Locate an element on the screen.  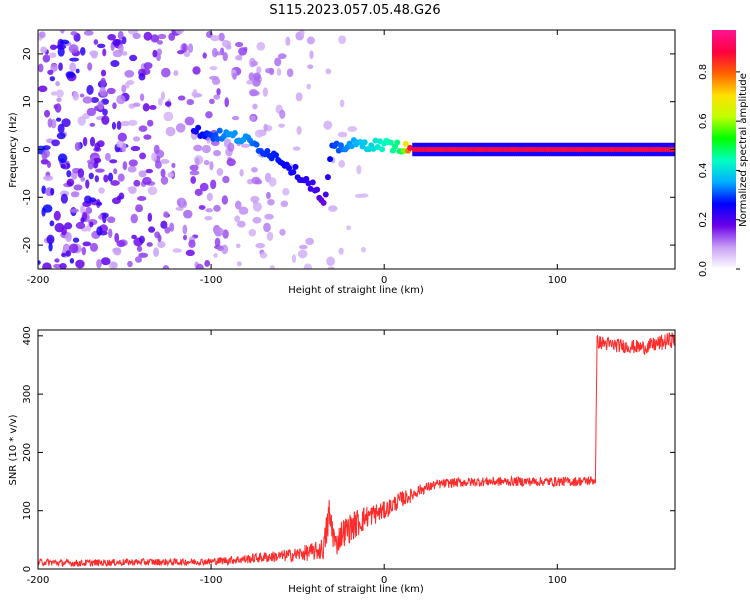
x-tick-label: -200 is located at coordinates (38, 280).